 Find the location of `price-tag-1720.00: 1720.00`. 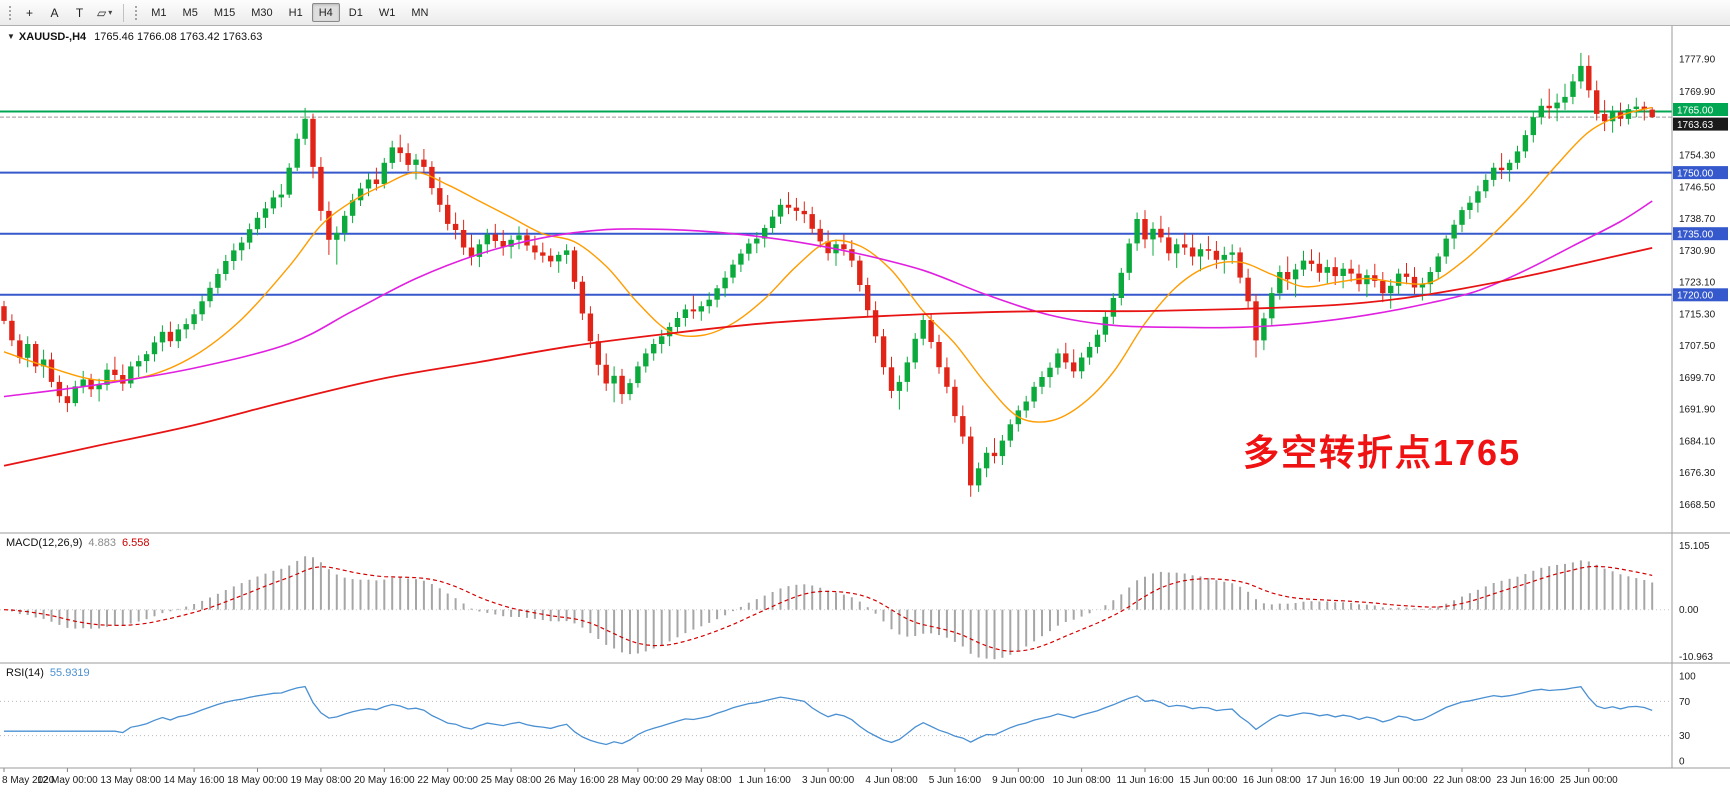

price-tag-1720.00: 1720.00 is located at coordinates (1700, 295).